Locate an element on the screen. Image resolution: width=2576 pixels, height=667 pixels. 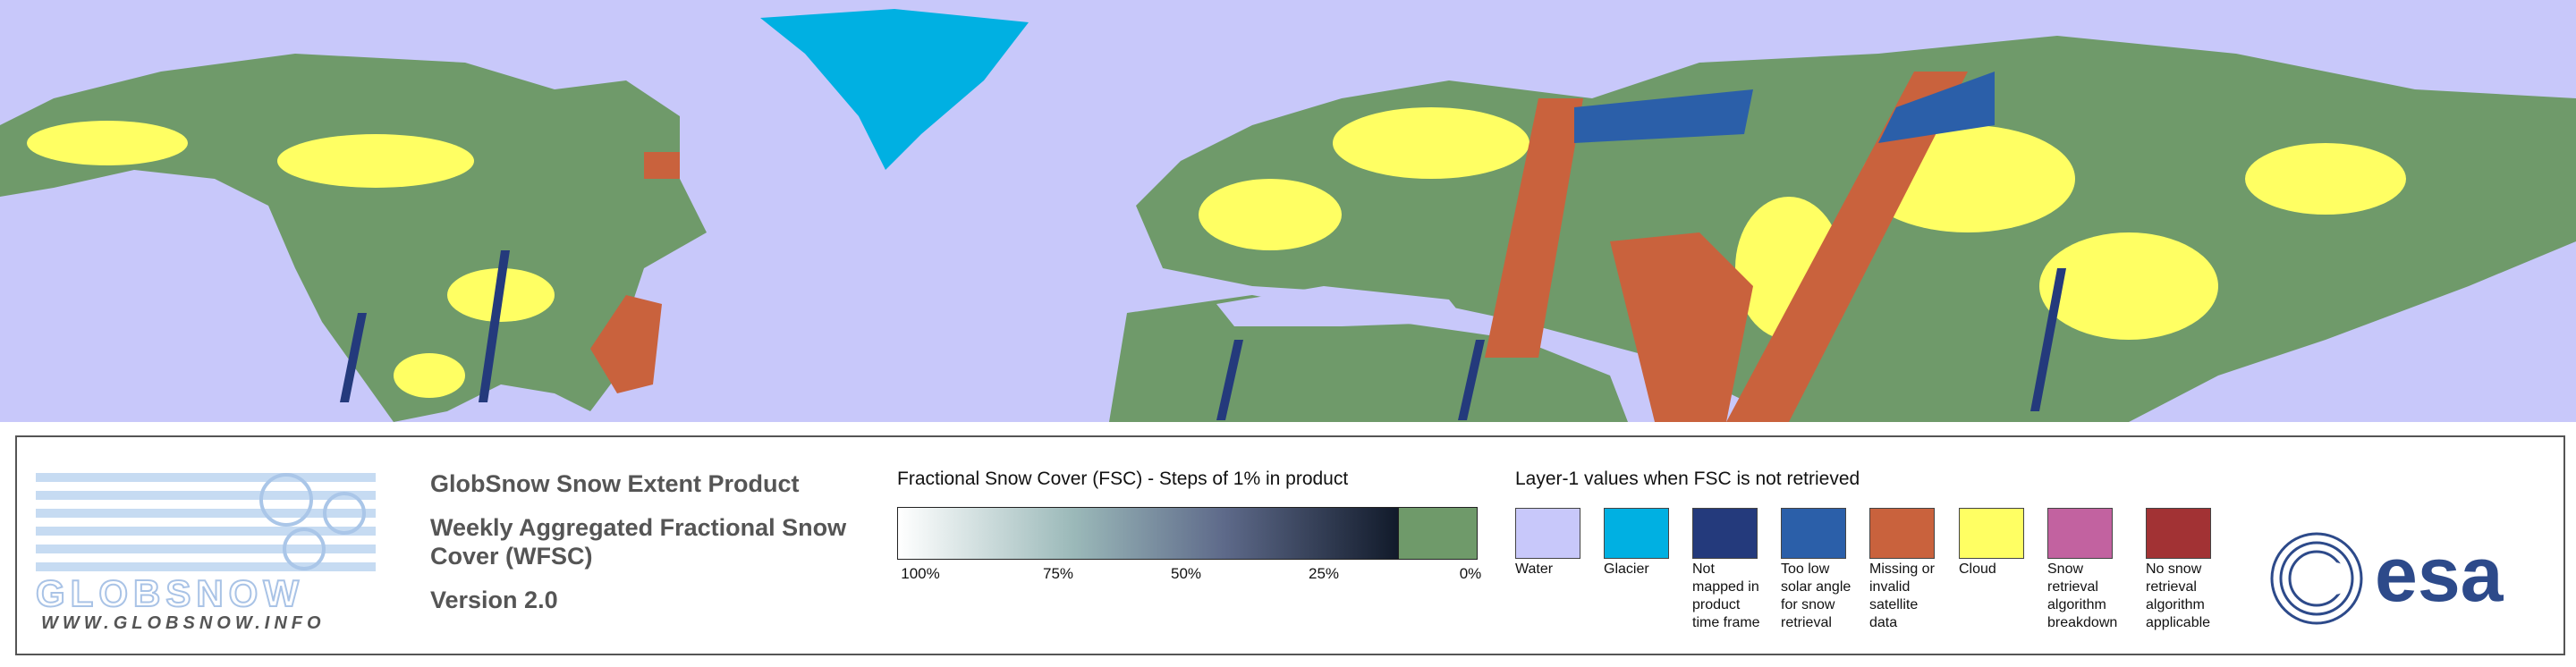
legend-label: Snow retrieval algorithm breakdown is located at coordinates (2082, 595).